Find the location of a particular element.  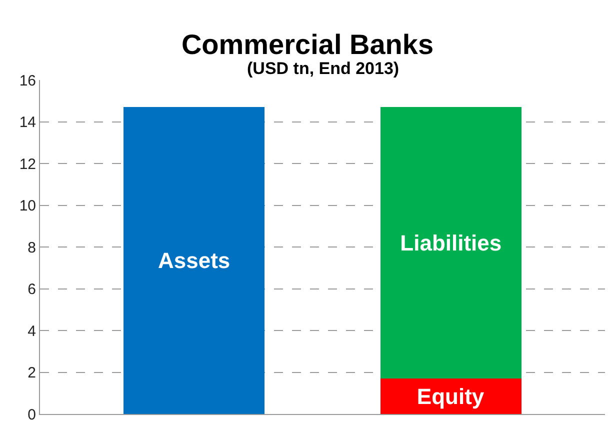

y-tick-label: 12 is located at coordinates (27, 164).